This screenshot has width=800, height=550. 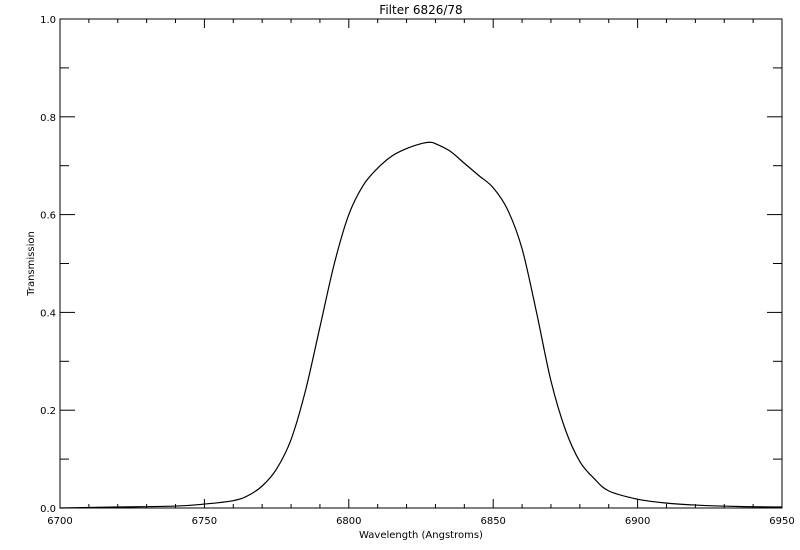 What do you see at coordinates (48, 313) in the screenshot?
I see `y-tick-label: 0.4` at bounding box center [48, 313].